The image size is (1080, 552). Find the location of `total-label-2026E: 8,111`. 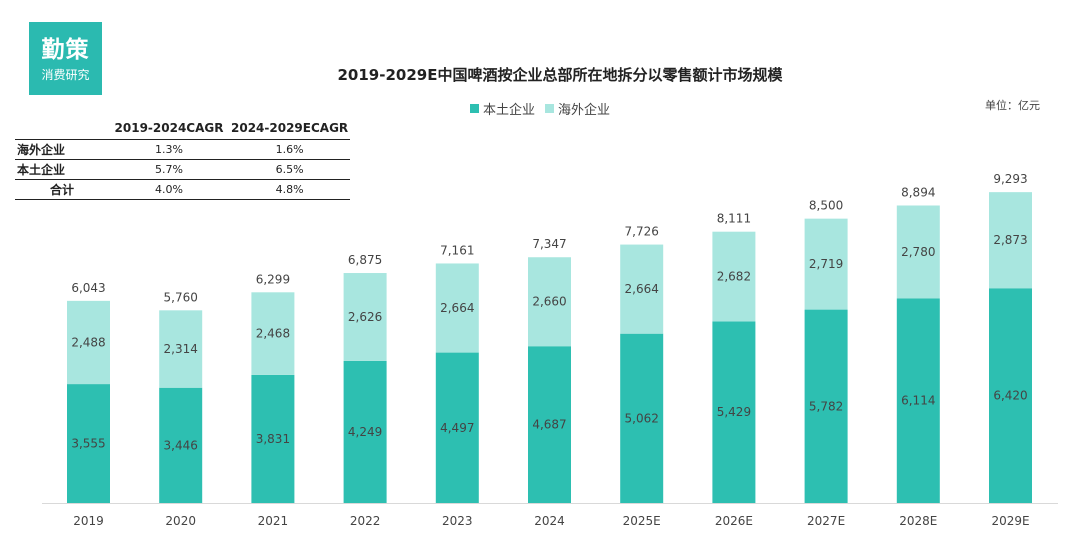

total-label-2026E: 8,111 is located at coordinates (734, 219).